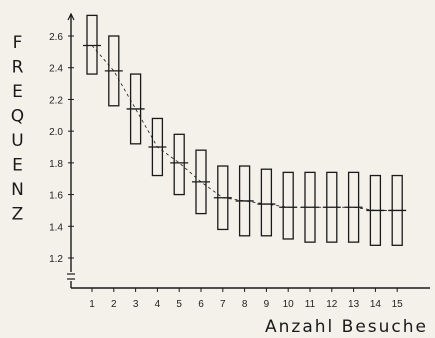 Image resolution: width=435 pixels, height=338 pixels. I want to click on x-tick-label: 1, so click(92, 304).